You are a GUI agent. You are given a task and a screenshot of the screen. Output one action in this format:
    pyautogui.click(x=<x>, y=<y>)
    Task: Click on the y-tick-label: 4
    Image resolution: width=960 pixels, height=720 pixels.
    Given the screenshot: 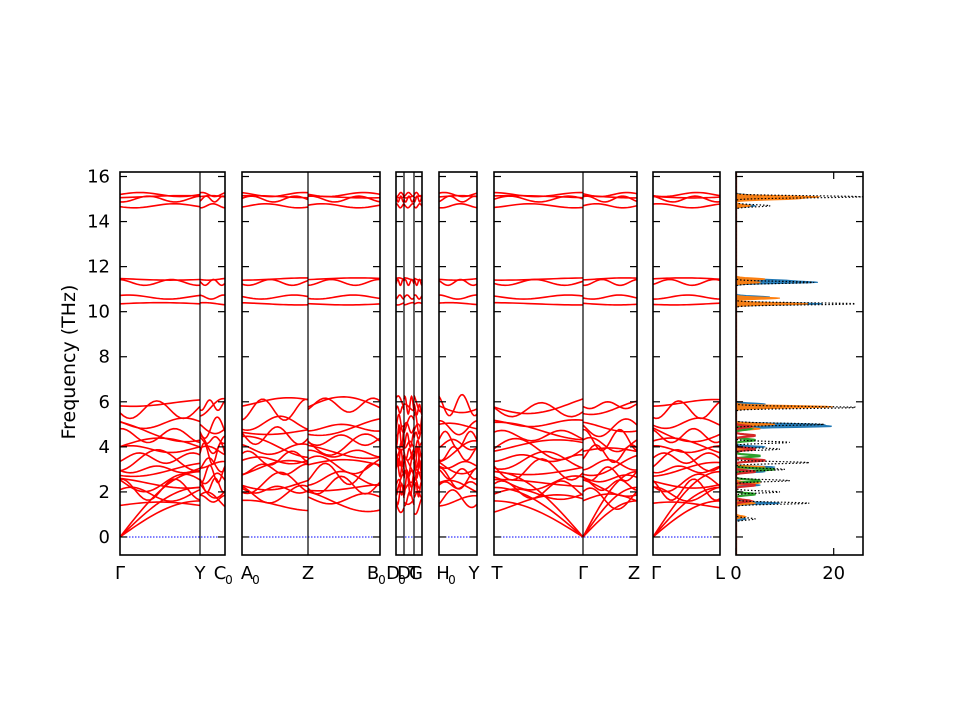 What is the action you would take?
    pyautogui.click(x=104, y=447)
    